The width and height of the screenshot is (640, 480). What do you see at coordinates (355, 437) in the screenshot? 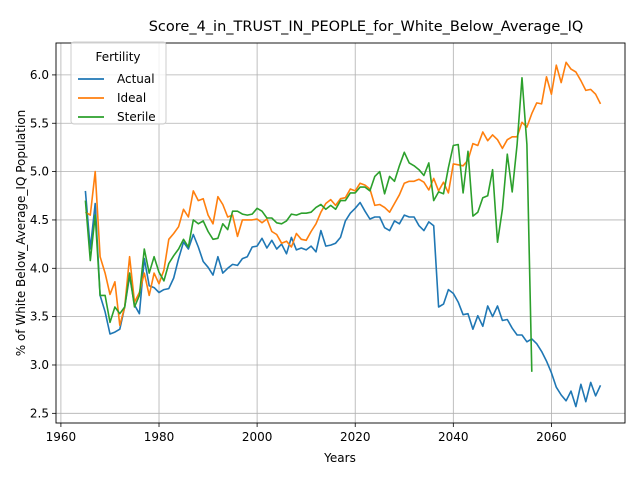
I see `x-tick-label: 2020` at bounding box center [355, 437].